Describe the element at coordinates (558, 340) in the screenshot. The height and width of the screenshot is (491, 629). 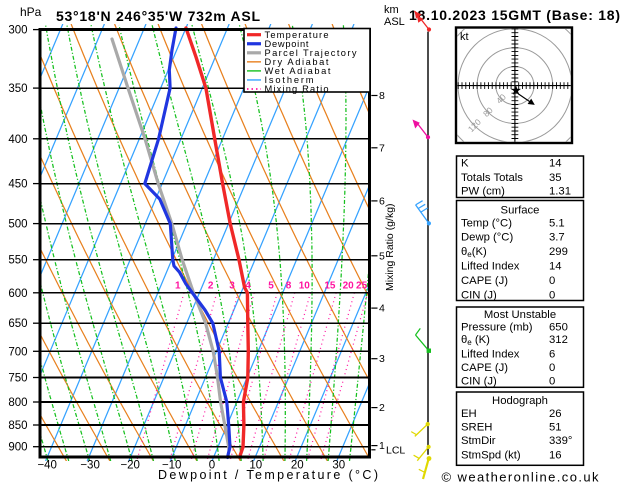
I see `svg-text: 312` at that location.